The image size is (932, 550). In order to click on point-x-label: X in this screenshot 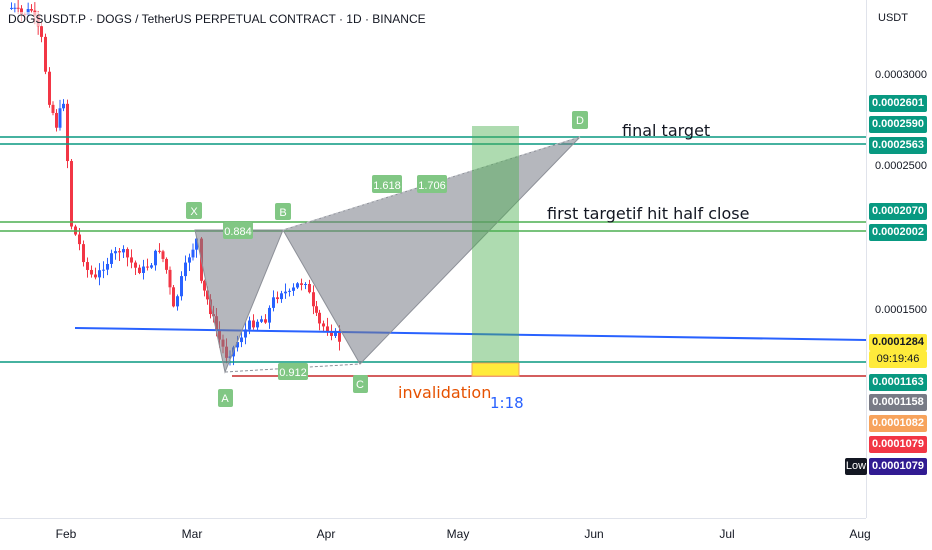, I will do `click(194, 212)`.